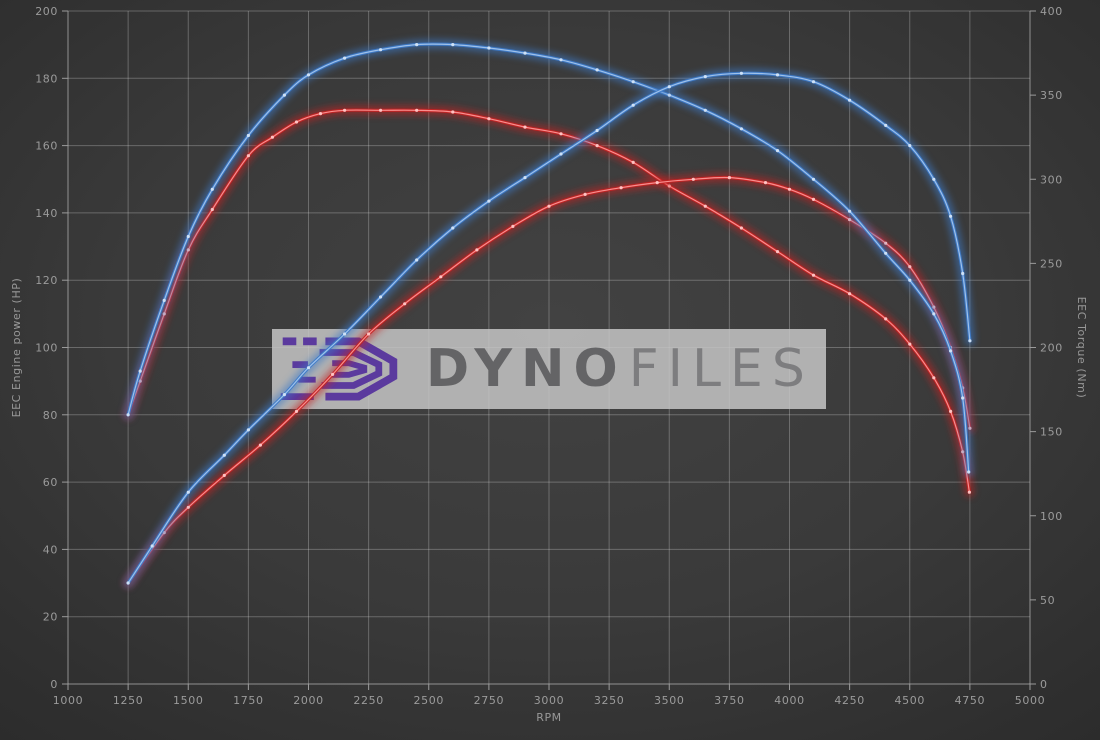  What do you see at coordinates (46, 146) in the screenshot?
I see `left-axis-tick-label: 160` at bounding box center [46, 146].